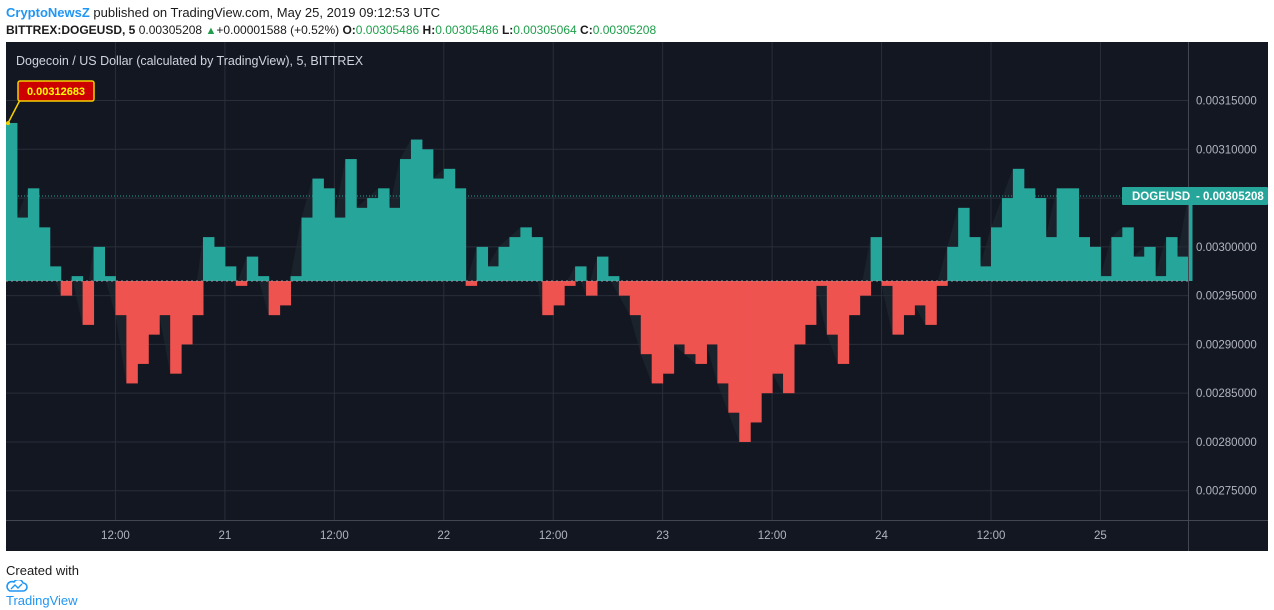 This screenshot has width=1274, height=610. Describe the element at coordinates (1226, 102) in the screenshot. I see `y-tick-label: 0.00315000` at that location.